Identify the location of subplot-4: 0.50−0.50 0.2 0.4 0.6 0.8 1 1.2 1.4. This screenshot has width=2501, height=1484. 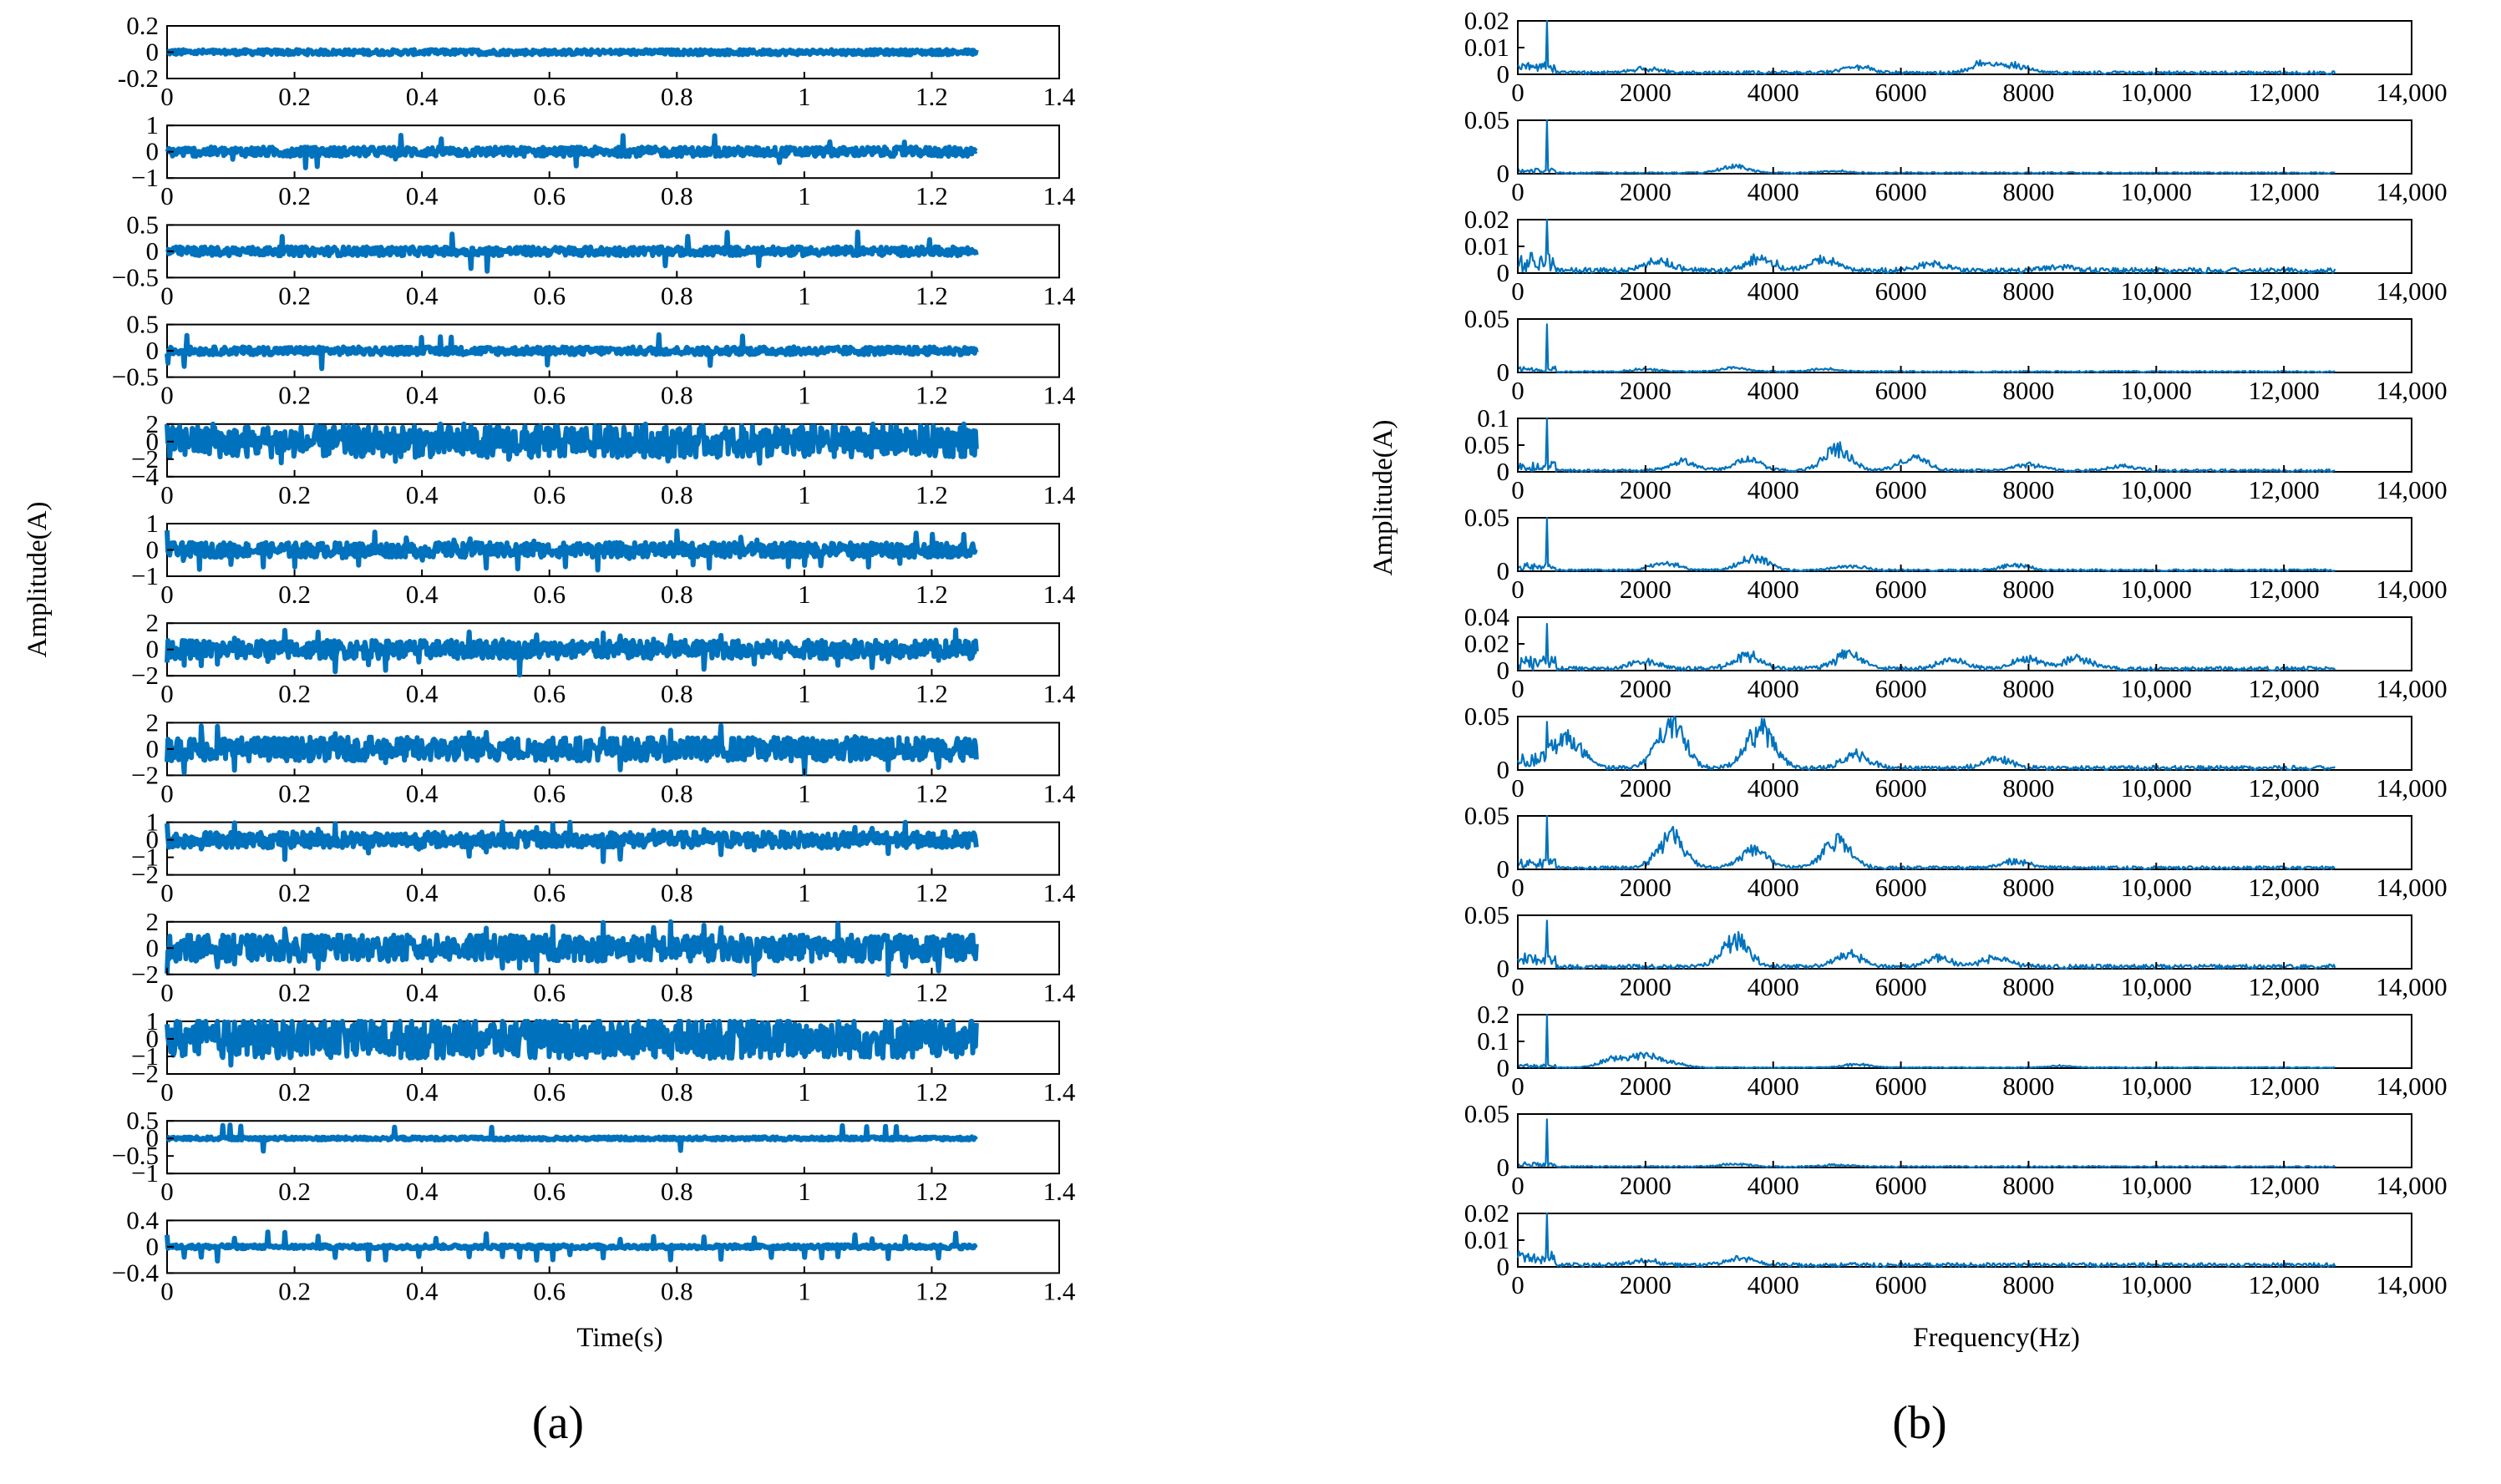
(594, 360).